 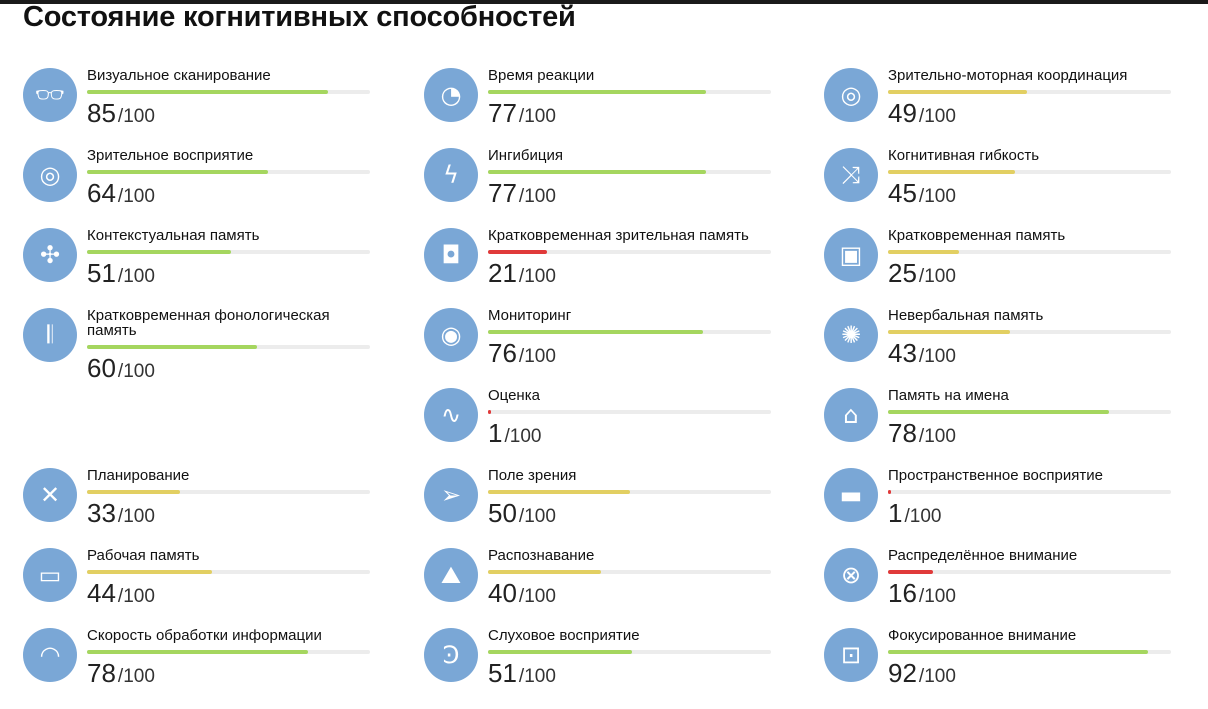 What do you see at coordinates (1014, 104) in the screenshot?
I see `ability-item: ◎ Зрительно-моторная координация 49/100` at bounding box center [1014, 104].